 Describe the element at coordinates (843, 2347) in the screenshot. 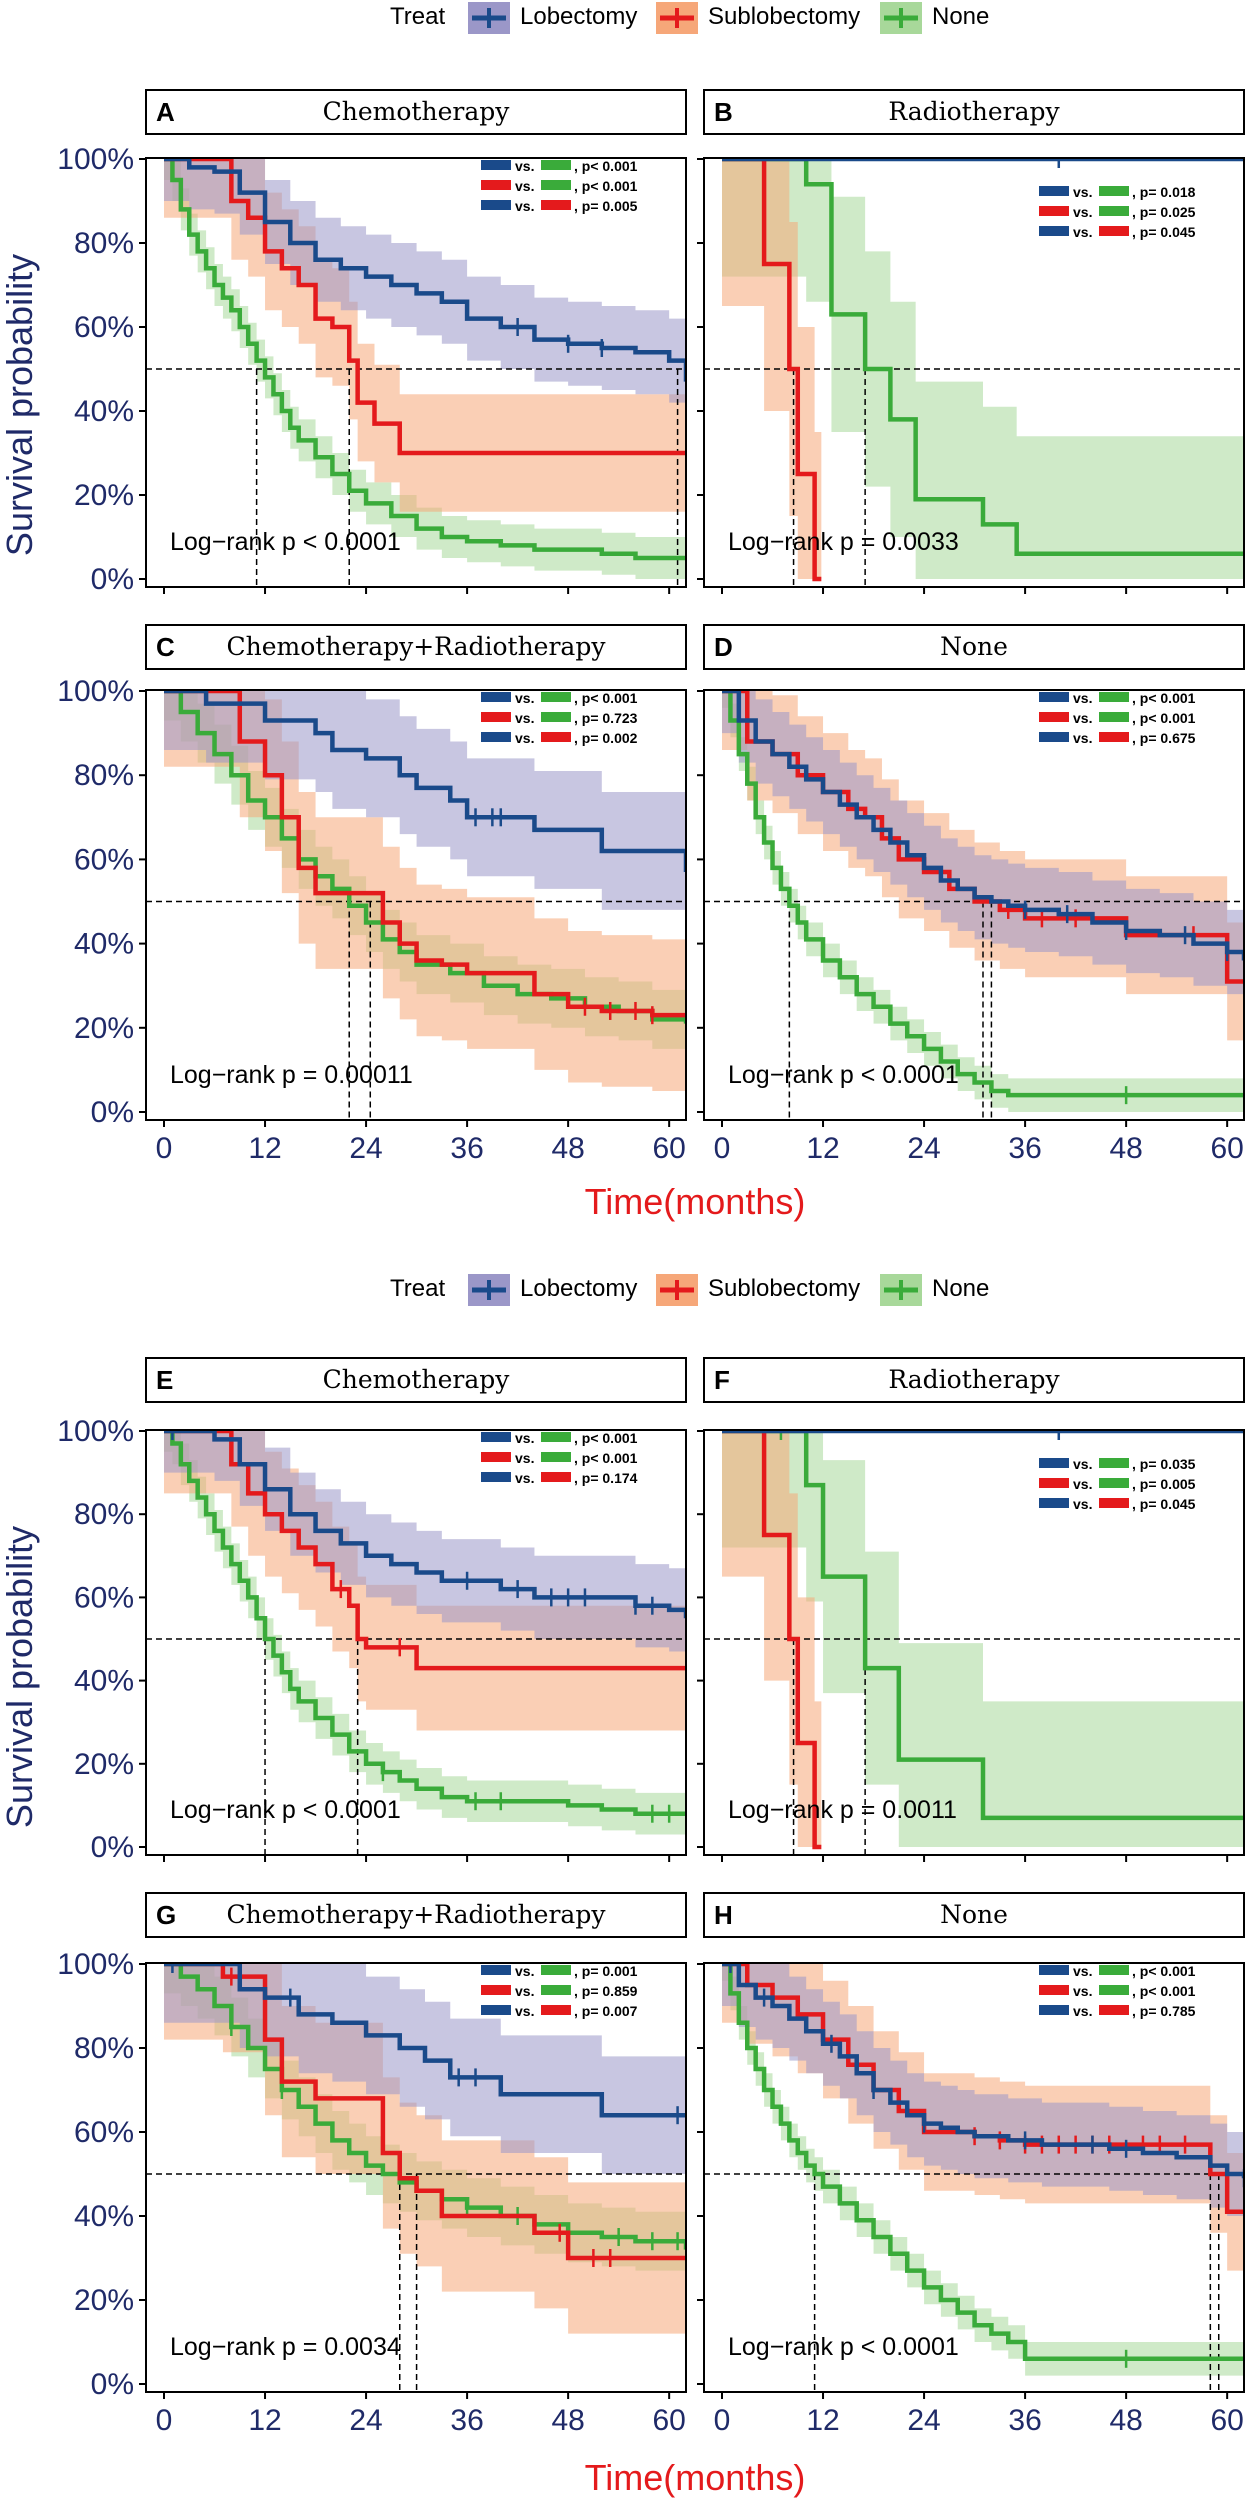

I see `logrank-text: Log−rank p < 0.0001` at that location.